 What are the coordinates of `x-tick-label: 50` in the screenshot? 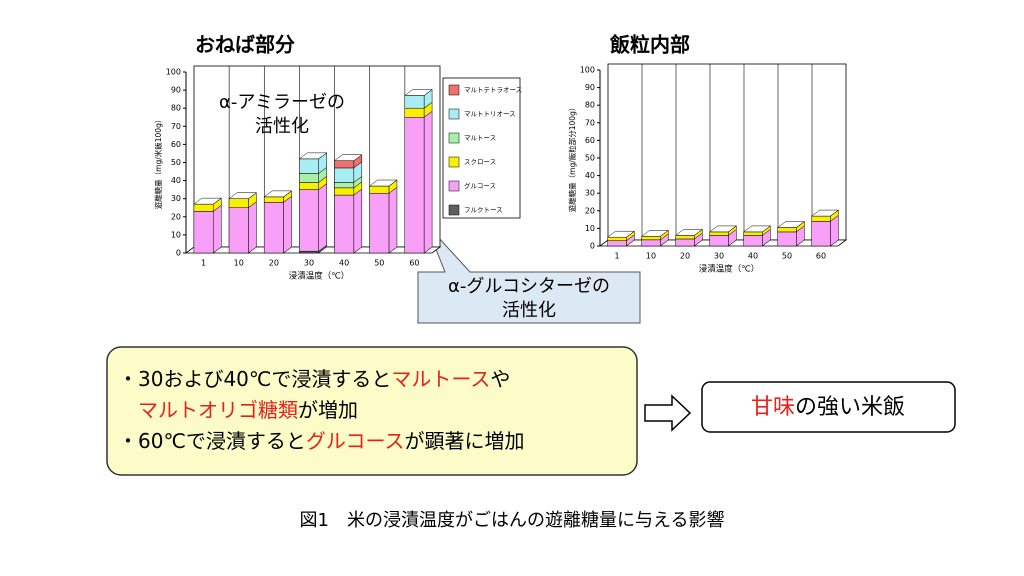 It's located at (379, 263).